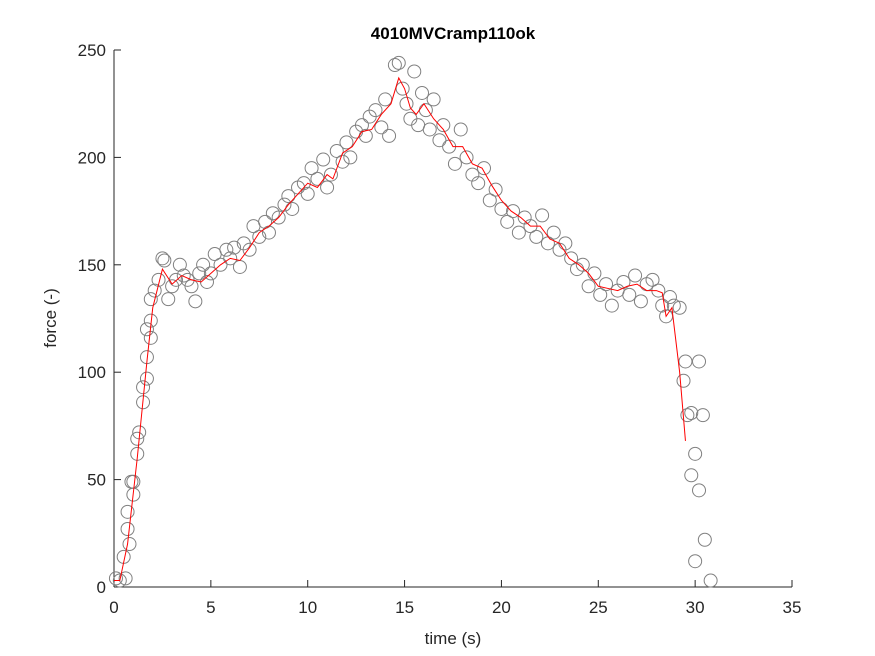 The height and width of the screenshot is (656, 875). I want to click on y-axis-label: force (-), so click(50, 318).